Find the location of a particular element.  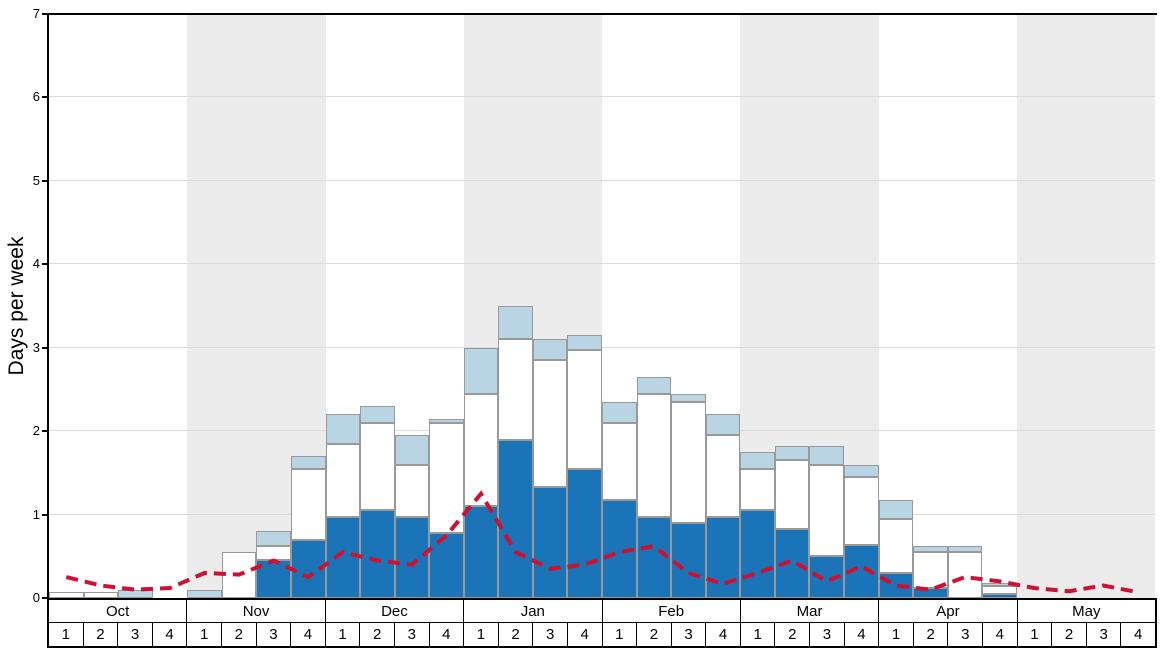

month-label: Apr is located at coordinates (948, 611).